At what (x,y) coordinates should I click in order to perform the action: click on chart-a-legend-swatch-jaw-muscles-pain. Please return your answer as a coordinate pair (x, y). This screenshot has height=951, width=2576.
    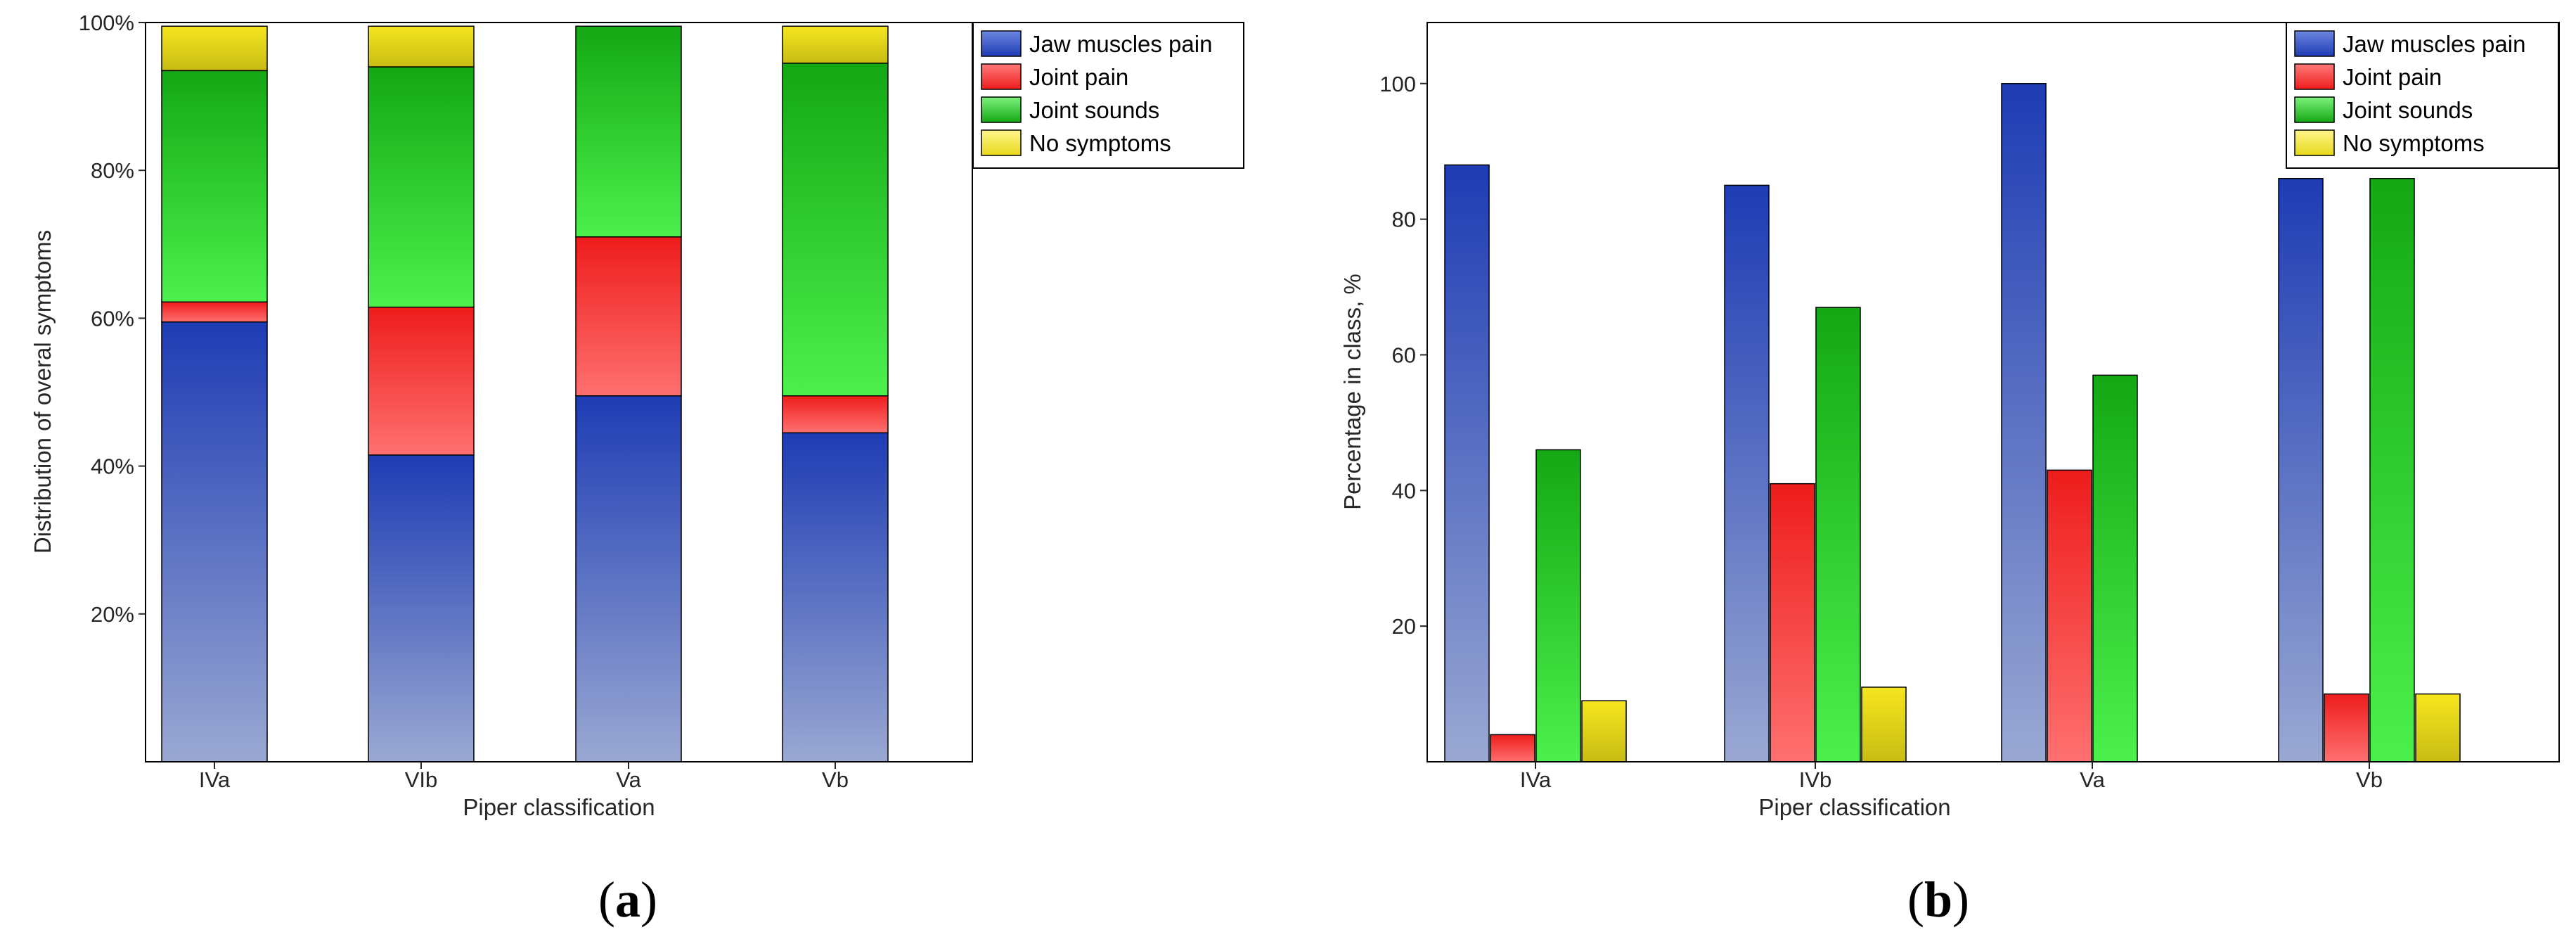
    Looking at the image, I should click on (1001, 43).